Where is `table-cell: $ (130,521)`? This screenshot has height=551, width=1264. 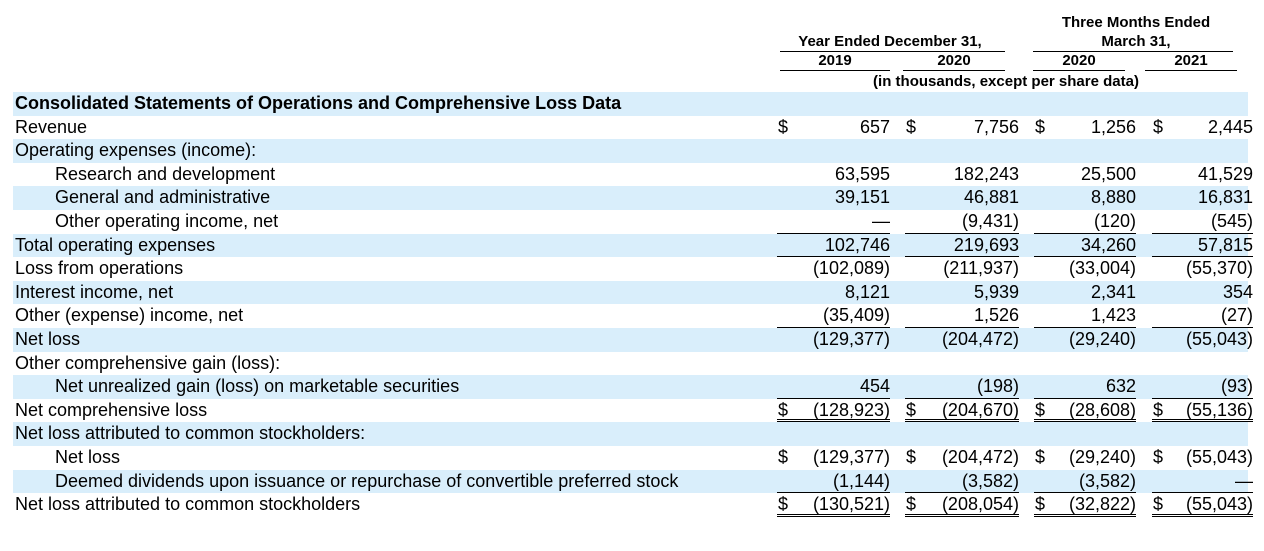 table-cell: $ (130,521) is located at coordinates (833, 505).